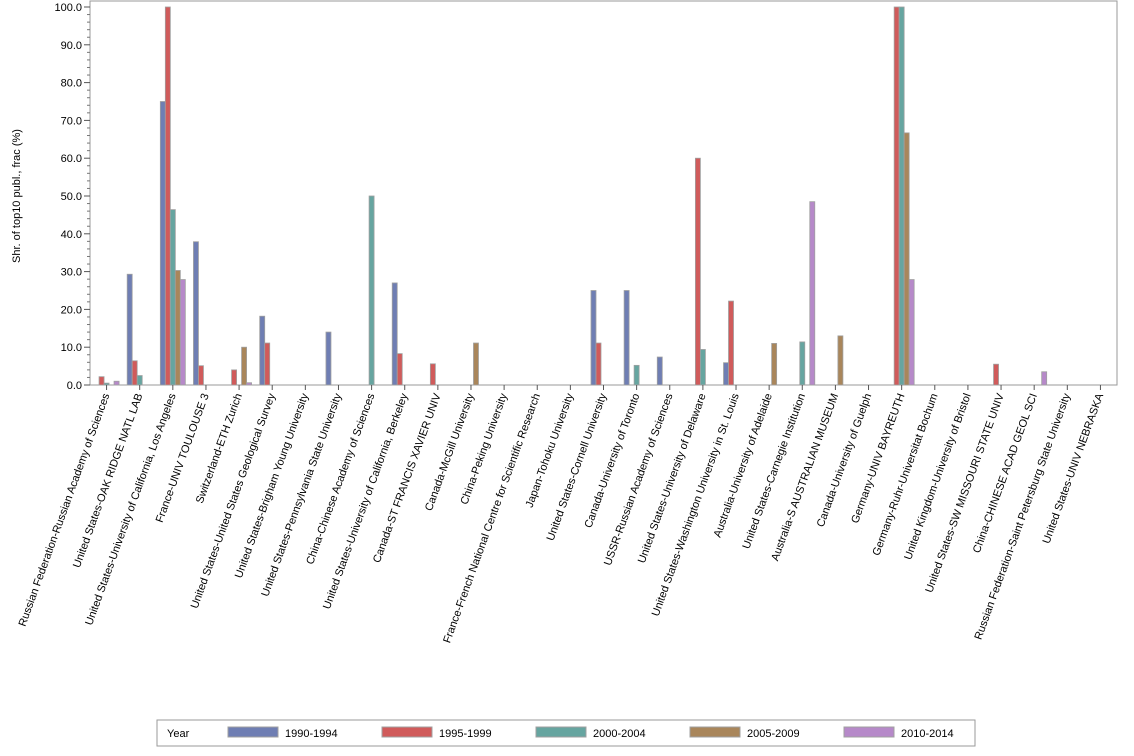 The width and height of the screenshot is (1134, 756). What do you see at coordinates (17, 196) in the screenshot?
I see `y-axis-label: Shr. of top10 publ., frac (%)` at bounding box center [17, 196].